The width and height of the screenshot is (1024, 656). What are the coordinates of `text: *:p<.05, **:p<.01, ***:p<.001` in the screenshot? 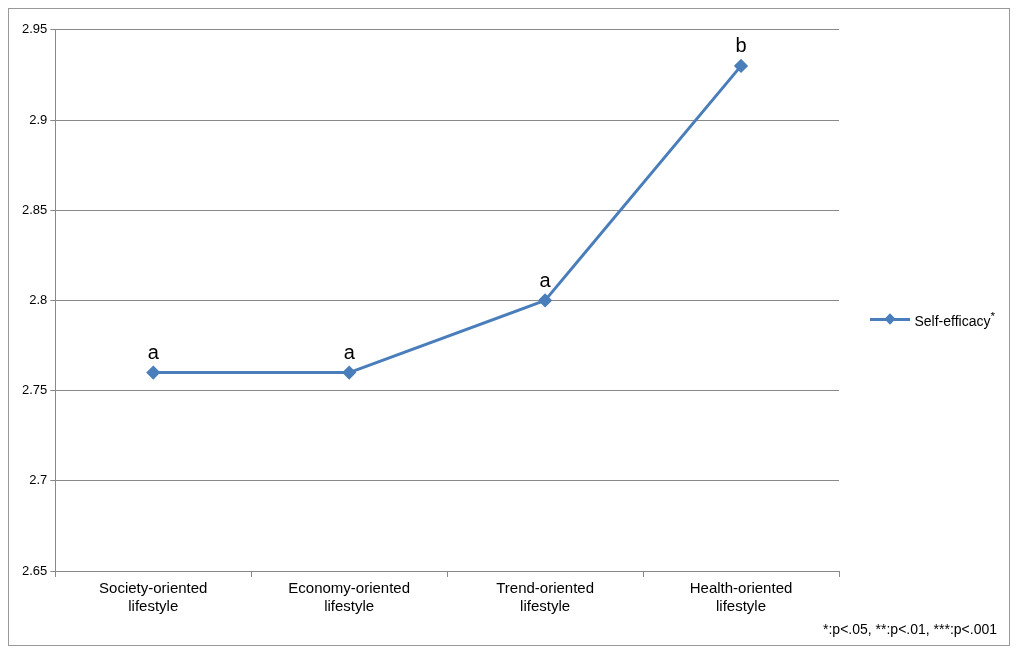 It's located at (910, 629).